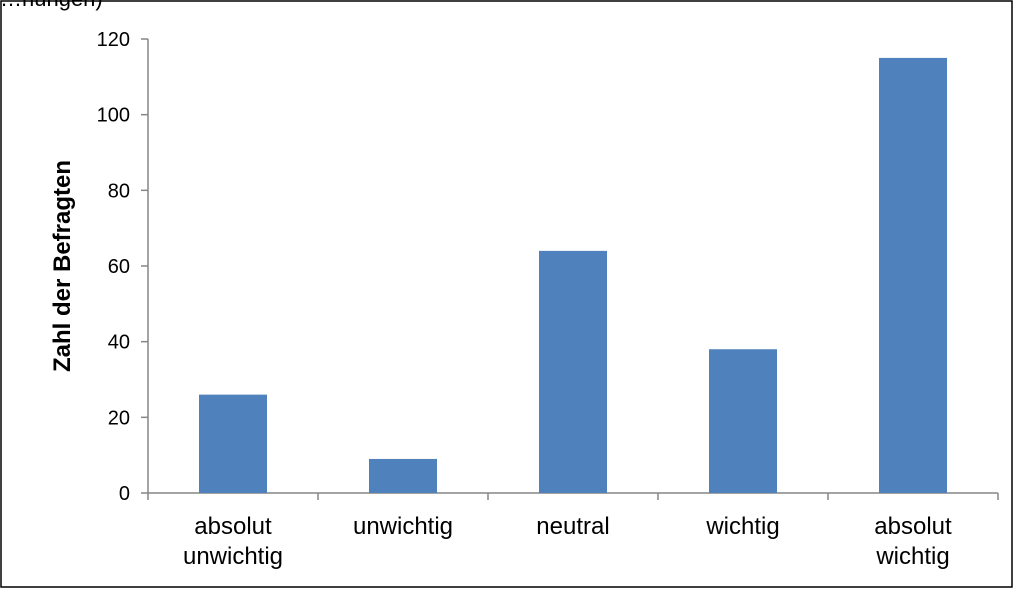 This screenshot has width=1013, height=593. Describe the element at coordinates (113, 116) in the screenshot. I see `y-tick-label: 100` at that location.